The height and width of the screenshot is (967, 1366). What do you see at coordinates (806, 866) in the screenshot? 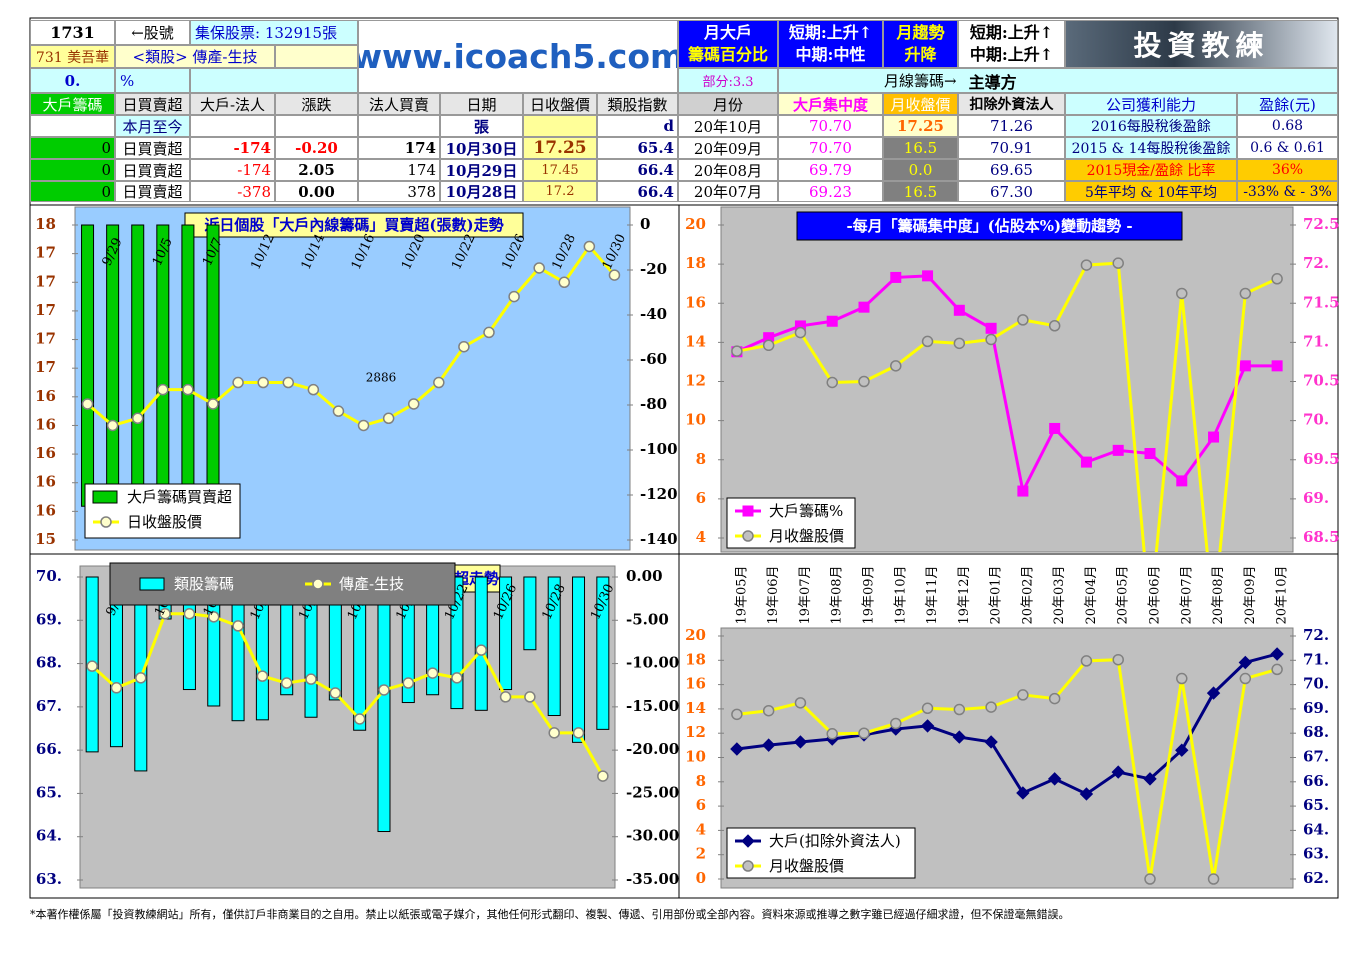
I see `legend-label: 月收盤股價` at bounding box center [806, 866].